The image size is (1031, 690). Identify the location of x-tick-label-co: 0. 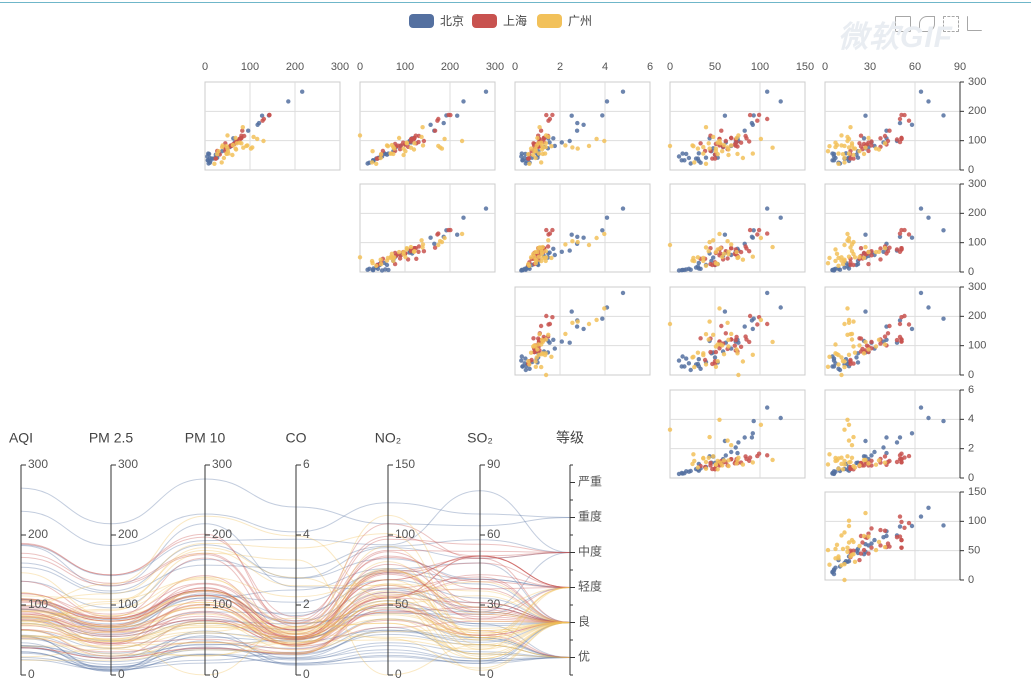
(515, 67).